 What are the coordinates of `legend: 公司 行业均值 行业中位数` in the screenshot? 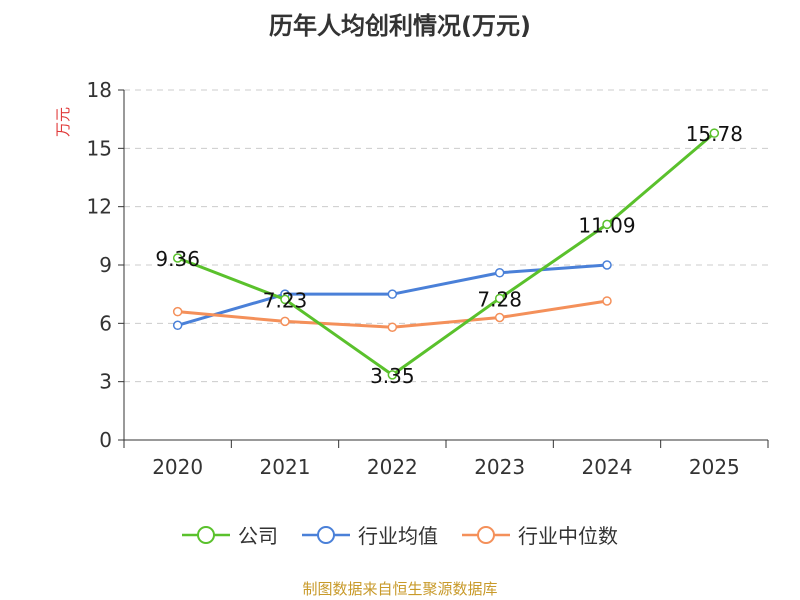 It's located at (400, 534).